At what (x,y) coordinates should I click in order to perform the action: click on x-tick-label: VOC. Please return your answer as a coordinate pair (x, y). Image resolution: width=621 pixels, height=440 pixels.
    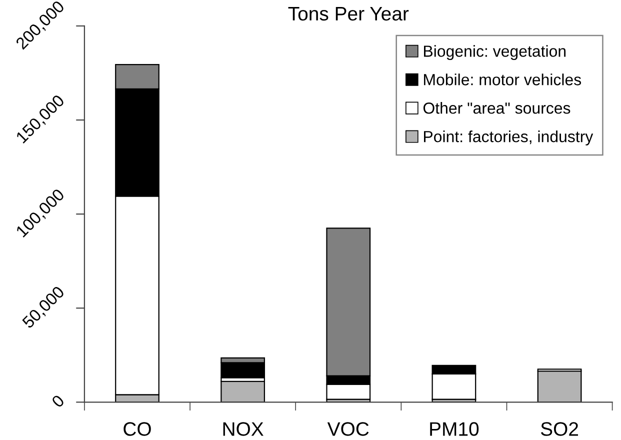
    Looking at the image, I should click on (348, 429).